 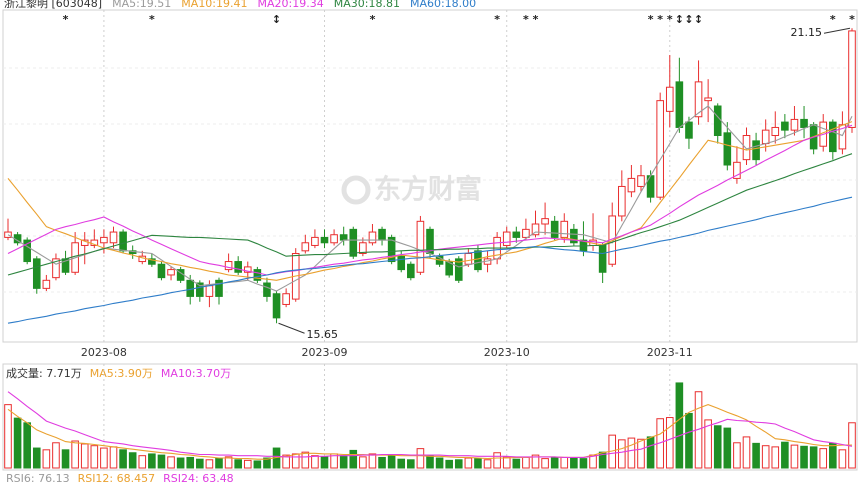 What do you see at coordinates (356, 190) in the screenshot?
I see `watermark-logo` at bounding box center [356, 190].